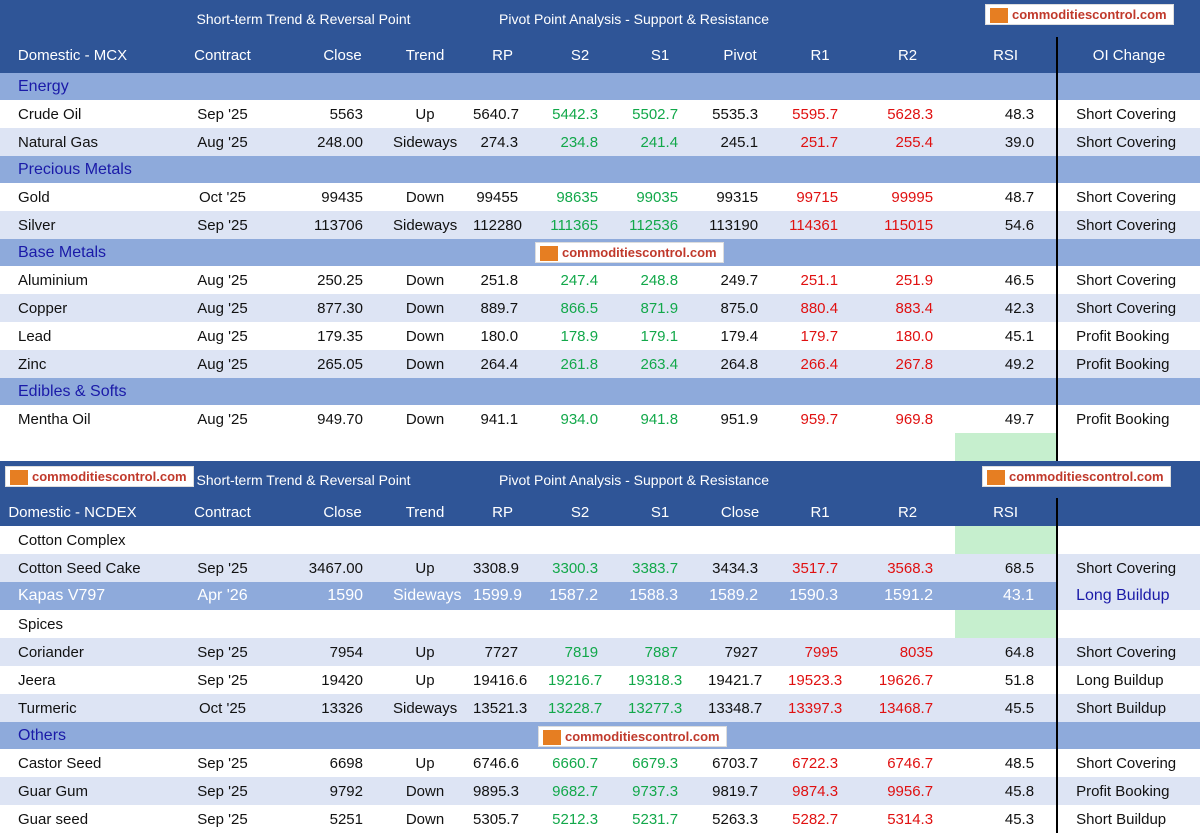 This screenshot has height=838, width=1200. What do you see at coordinates (478, 86) in the screenshot?
I see `group-label: Energy` at bounding box center [478, 86].